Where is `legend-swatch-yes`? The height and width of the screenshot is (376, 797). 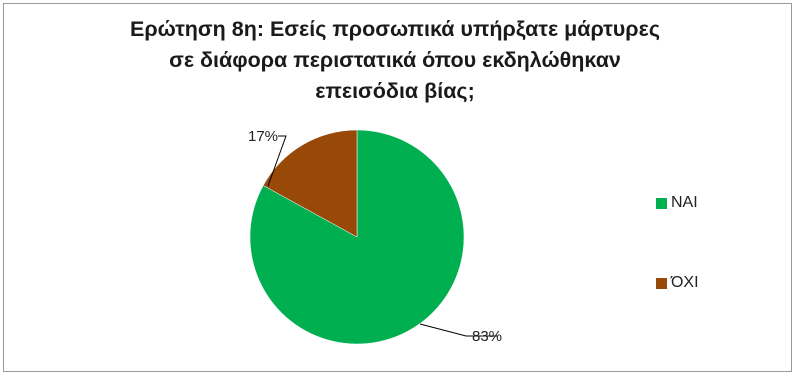 legend-swatch-yes is located at coordinates (661, 203).